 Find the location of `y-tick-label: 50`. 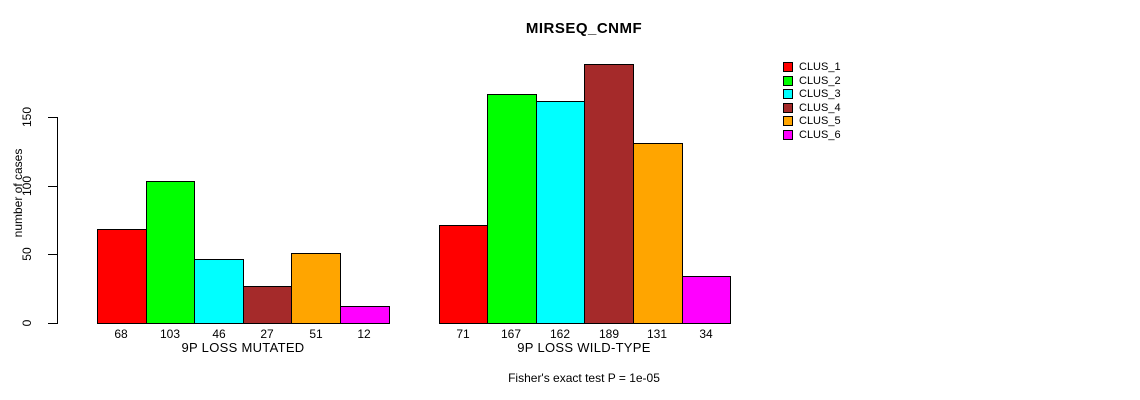

y-tick-label: 50 is located at coordinates (27, 254).